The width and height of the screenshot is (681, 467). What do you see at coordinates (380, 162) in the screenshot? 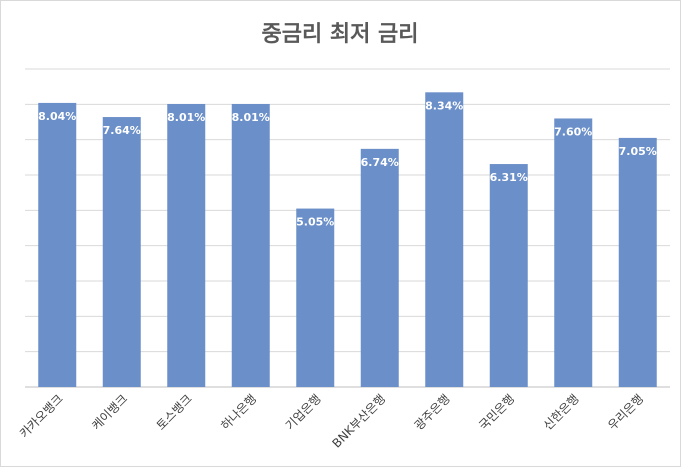
I see `data-label: 6.74%` at bounding box center [380, 162].